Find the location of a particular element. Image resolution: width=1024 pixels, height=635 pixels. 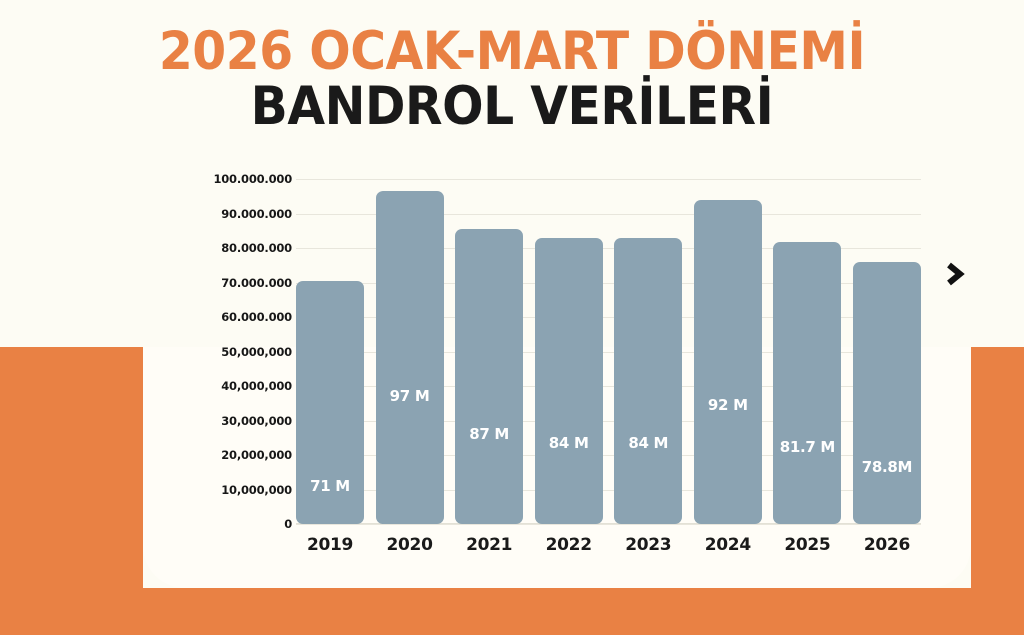

y-axis-tick-label: 30,000,000 is located at coordinates (256, 420).